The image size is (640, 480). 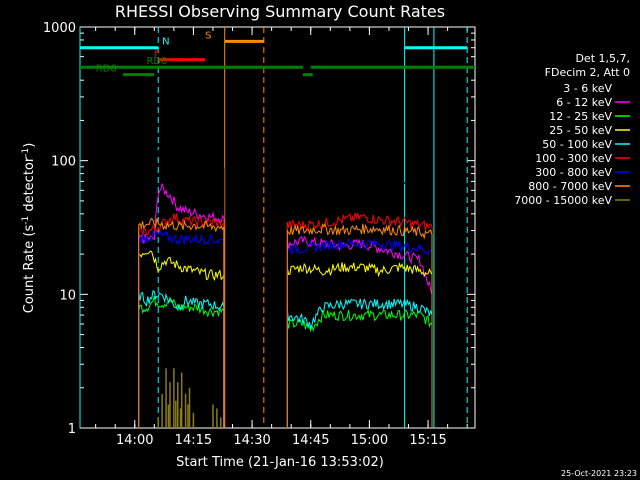 I want to click on x-tick-label: 14:45, so click(x=310, y=440).